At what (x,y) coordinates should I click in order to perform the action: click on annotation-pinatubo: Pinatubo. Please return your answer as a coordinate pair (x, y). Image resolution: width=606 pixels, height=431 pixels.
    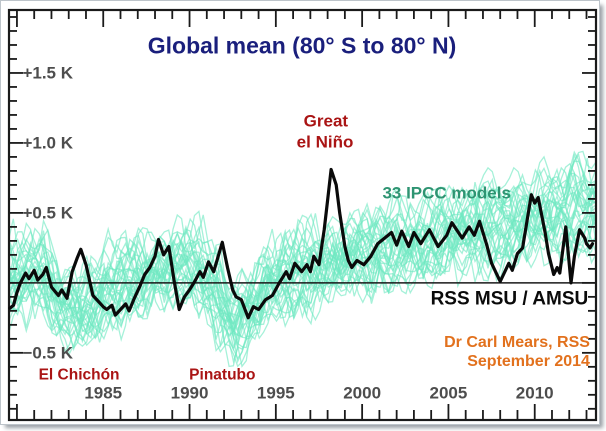
    Looking at the image, I should click on (222, 375).